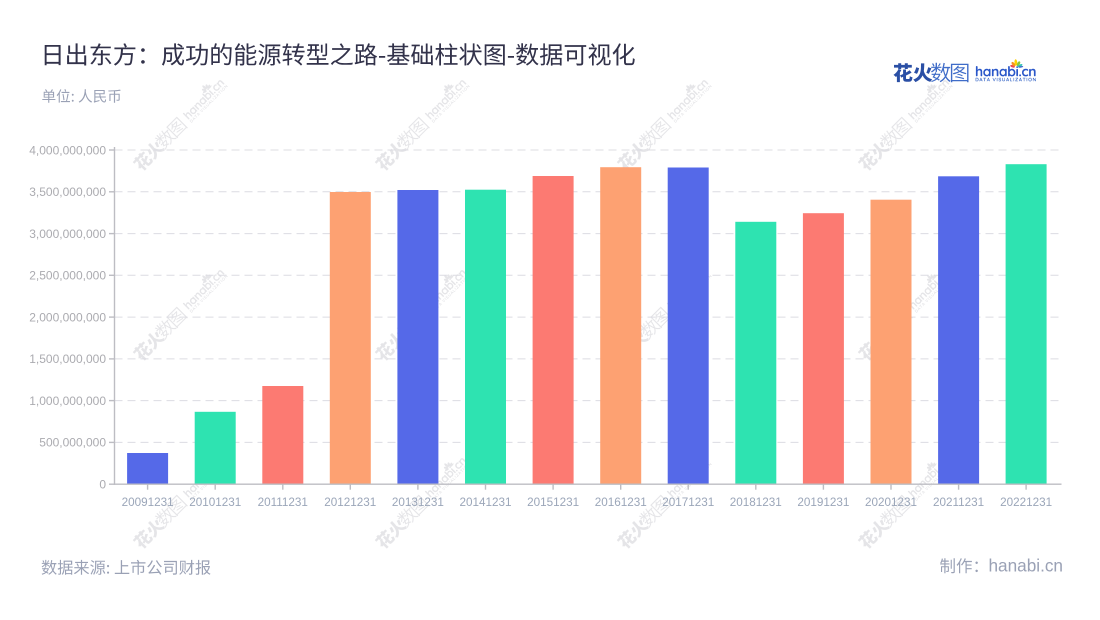  I want to click on svg-text: 500,000,000, so click(72, 443).